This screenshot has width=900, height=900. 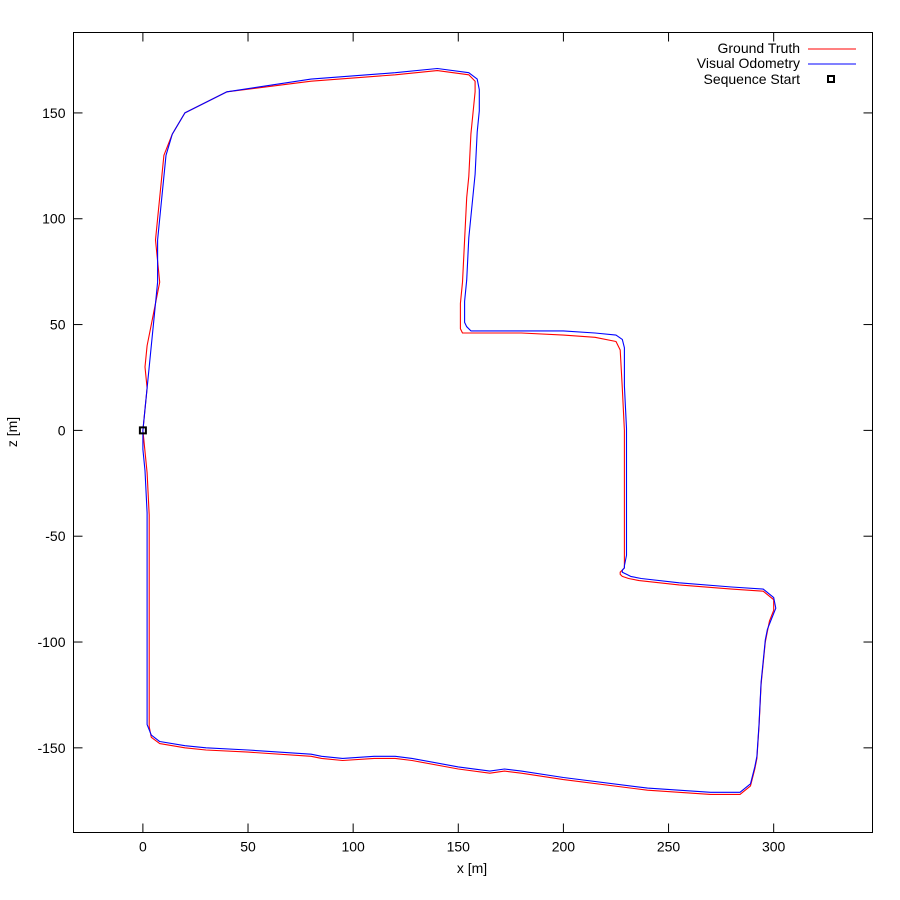 What do you see at coordinates (748, 63) in the screenshot?
I see `legend-label-visual-odometry: Visual Odometry` at bounding box center [748, 63].